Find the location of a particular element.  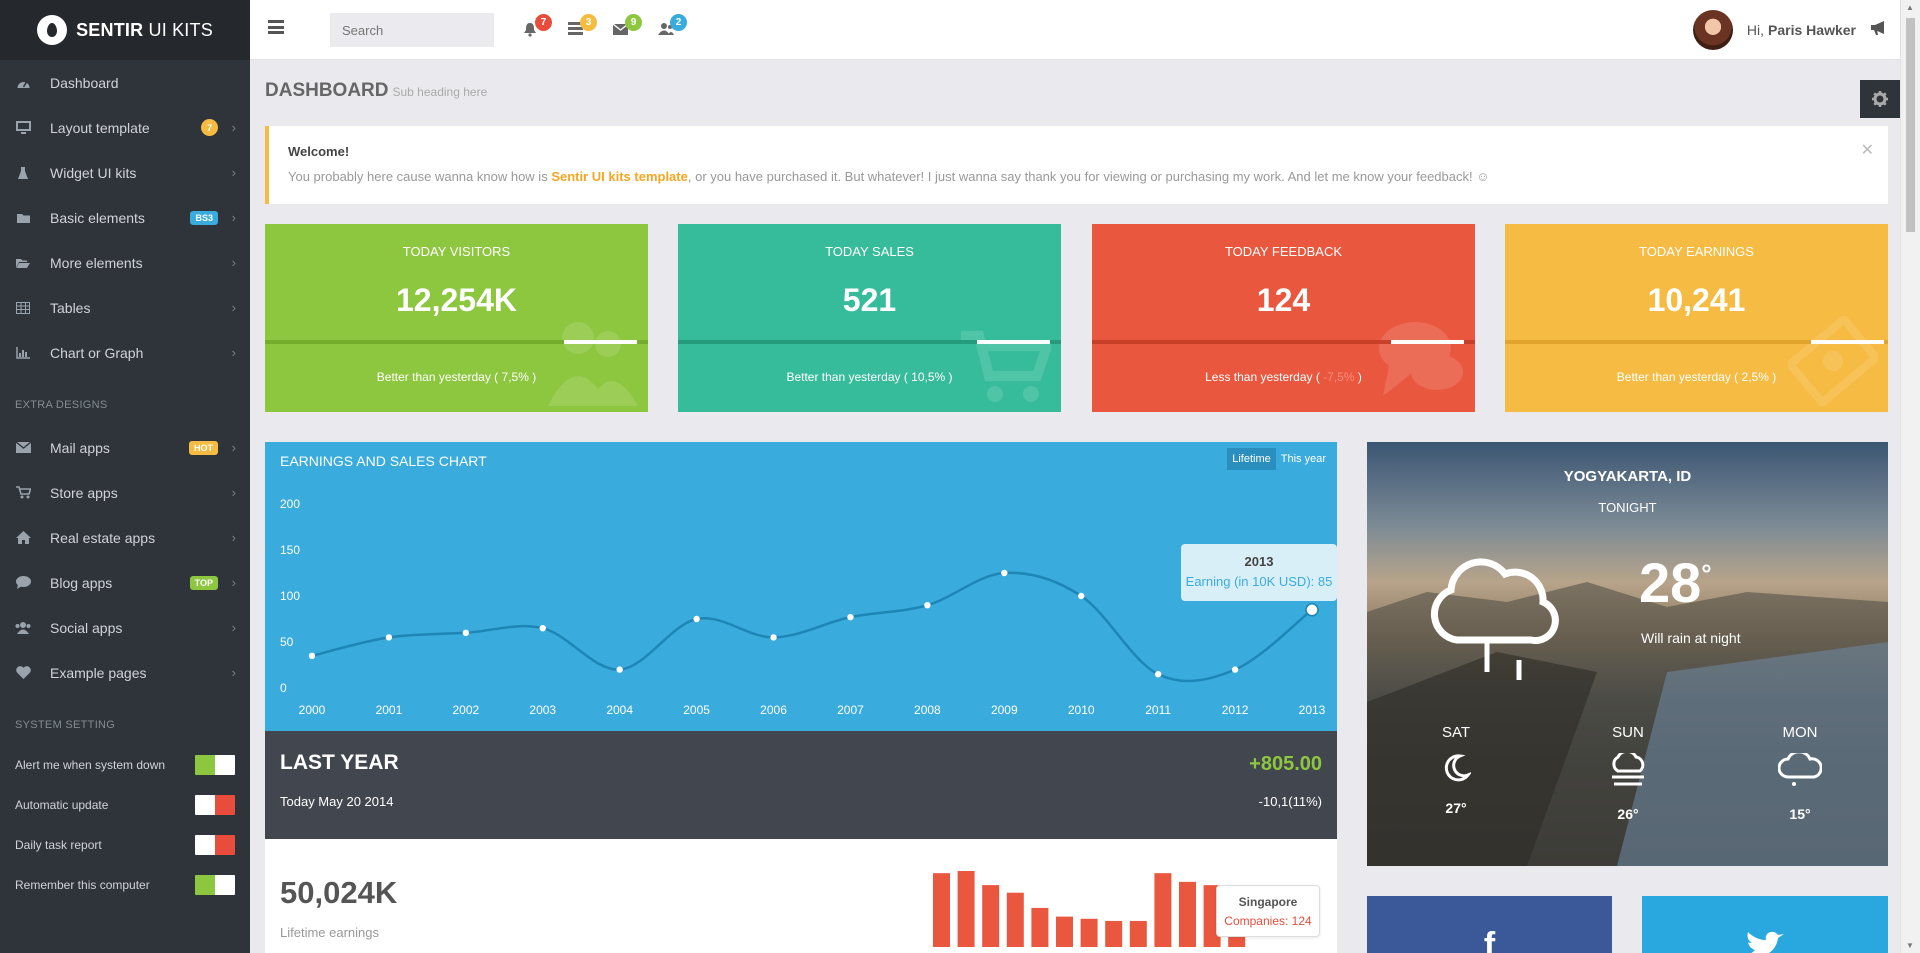

table-icon is located at coordinates (23, 308).